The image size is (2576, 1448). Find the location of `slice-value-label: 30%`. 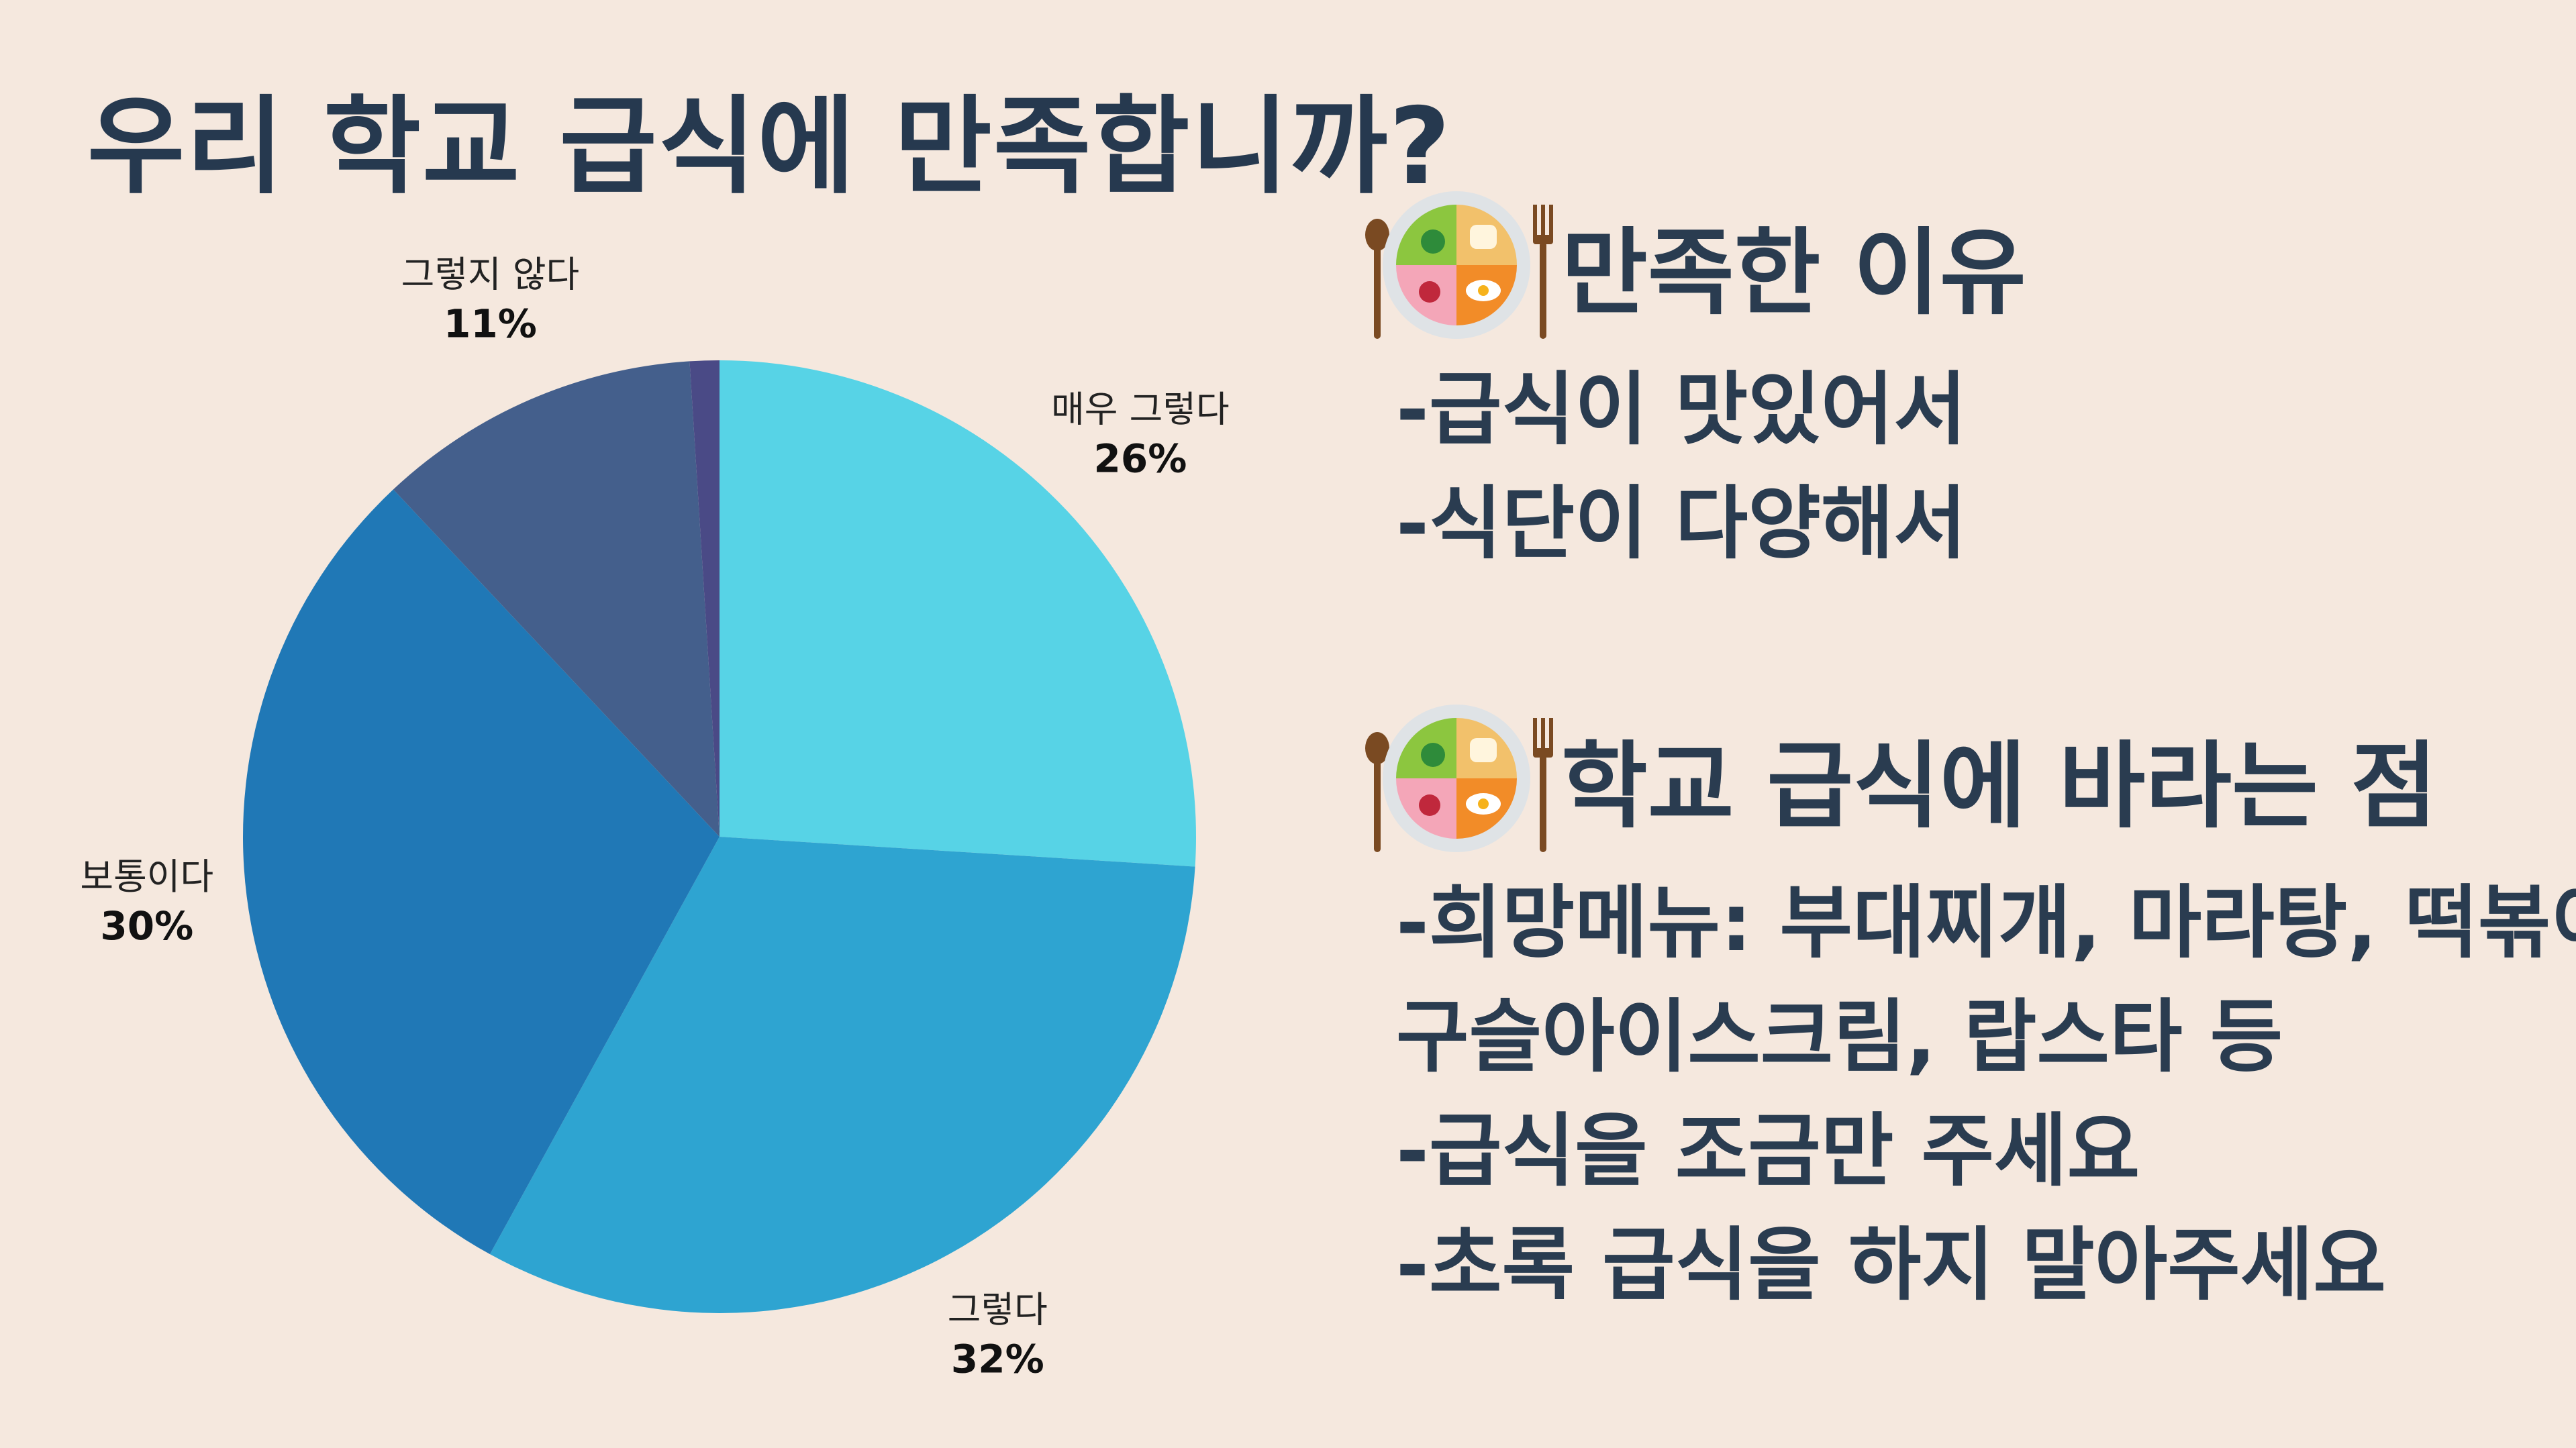

slice-value-label: 30% is located at coordinates (146, 926).